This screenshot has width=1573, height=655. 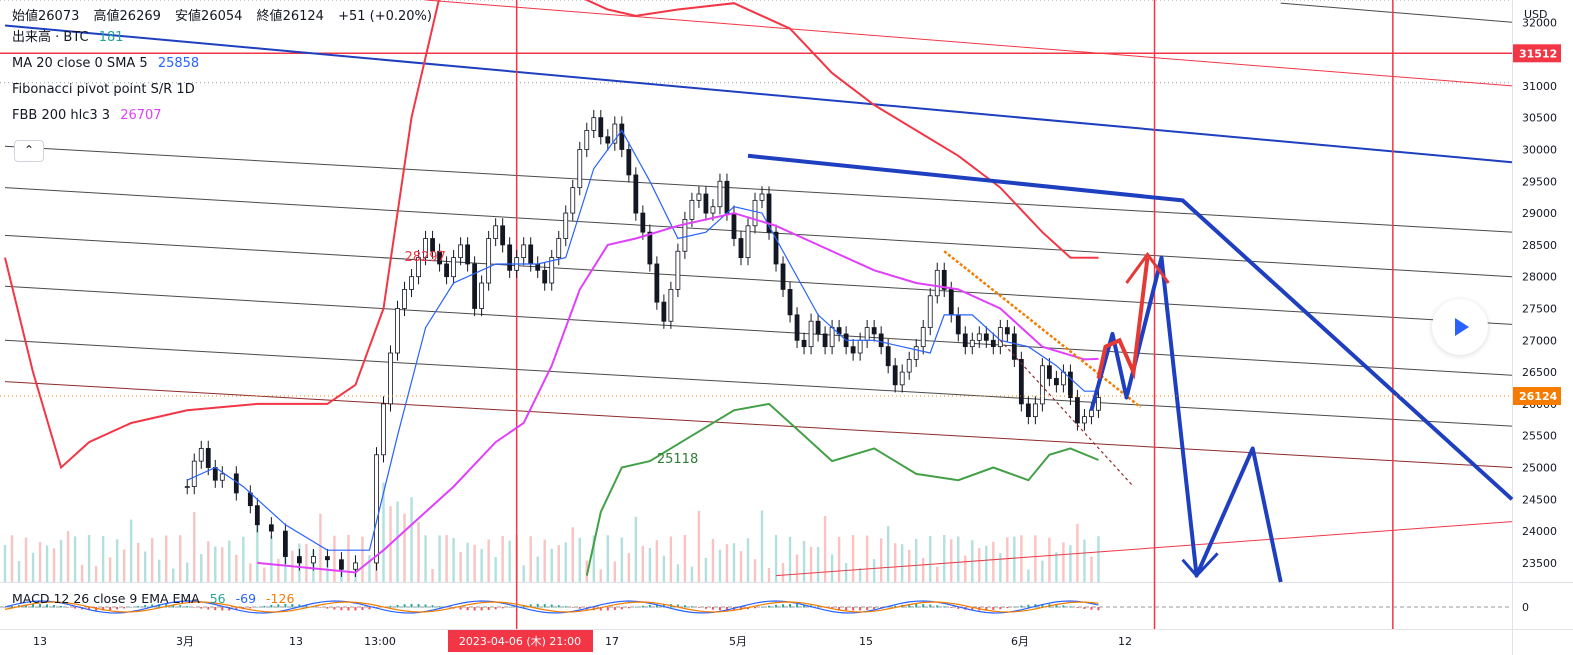 What do you see at coordinates (156, 598) in the screenshot?
I see `macd-legend: MACD 12 26 close 9 EMA EMA 56 -69 -126` at bounding box center [156, 598].